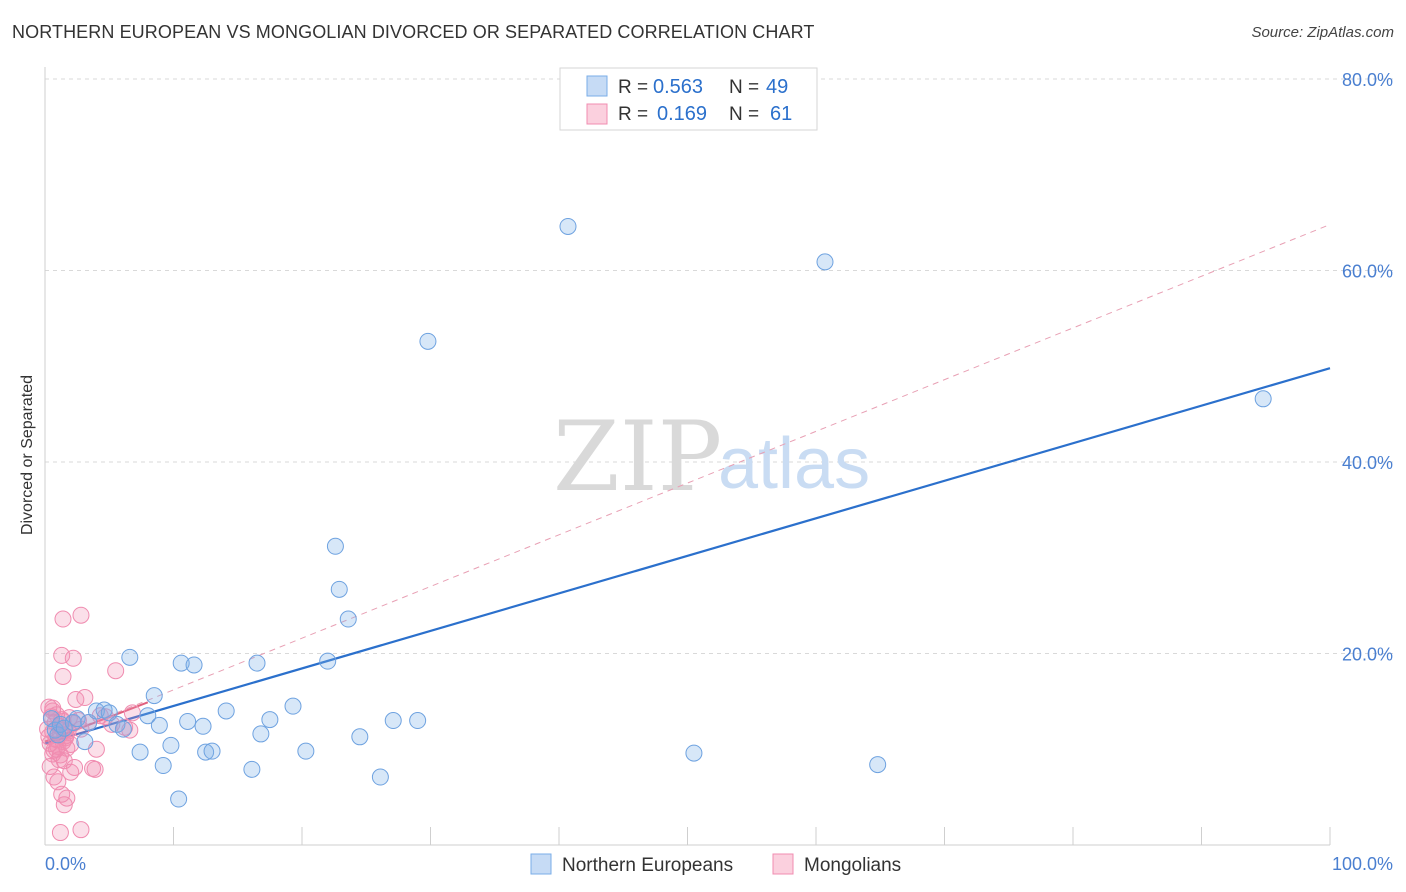 This screenshot has height=892, width=1406. I want to click on watermark: ZIP atlas, so click(711, 457).